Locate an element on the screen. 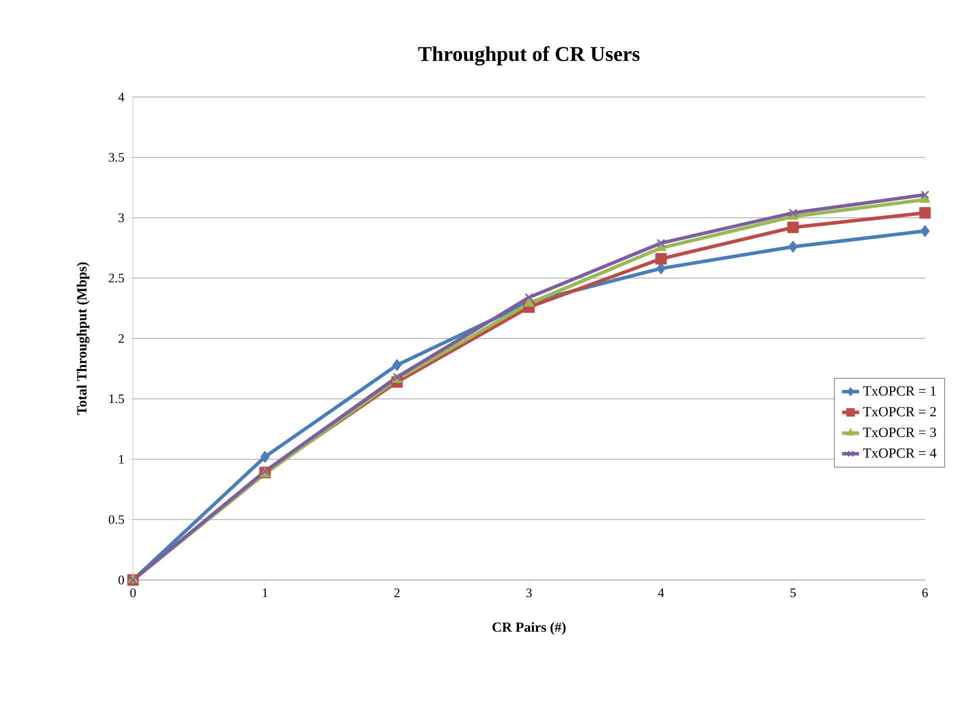  x-tick-label: 6 is located at coordinates (925, 593).